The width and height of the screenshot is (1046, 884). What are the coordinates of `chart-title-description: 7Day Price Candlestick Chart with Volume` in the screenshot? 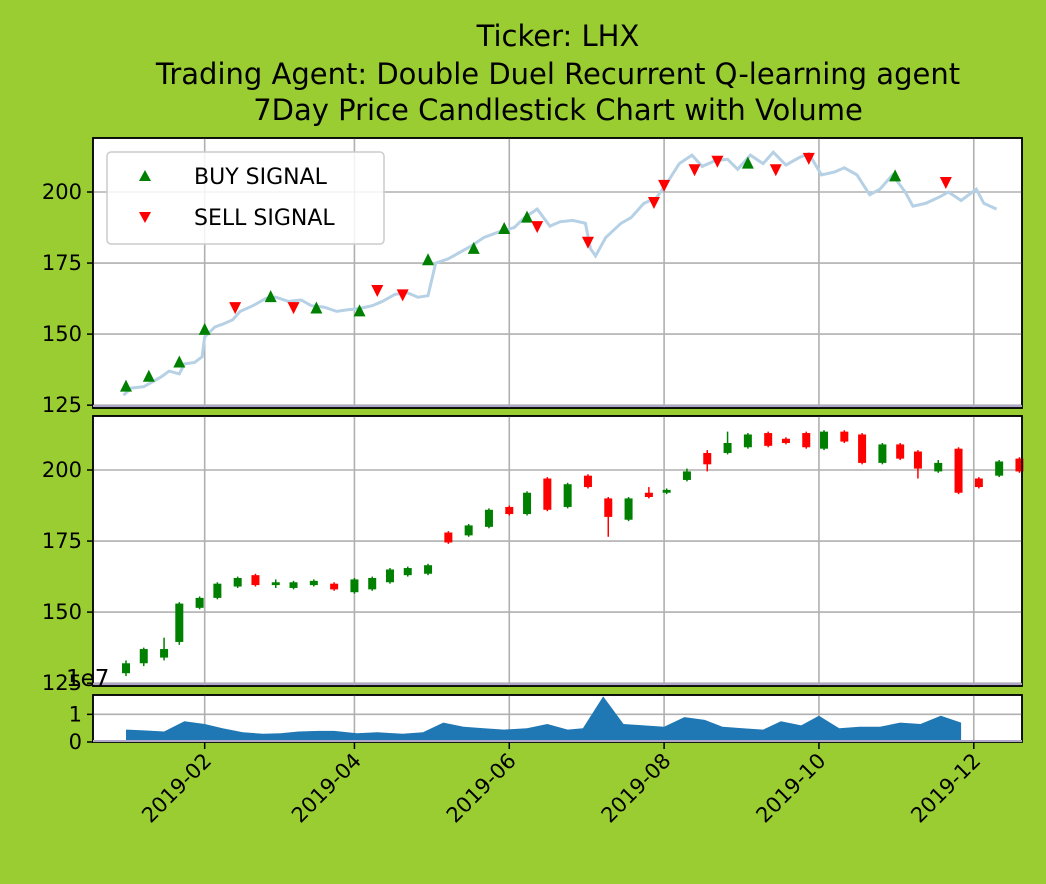 It's located at (558, 110).